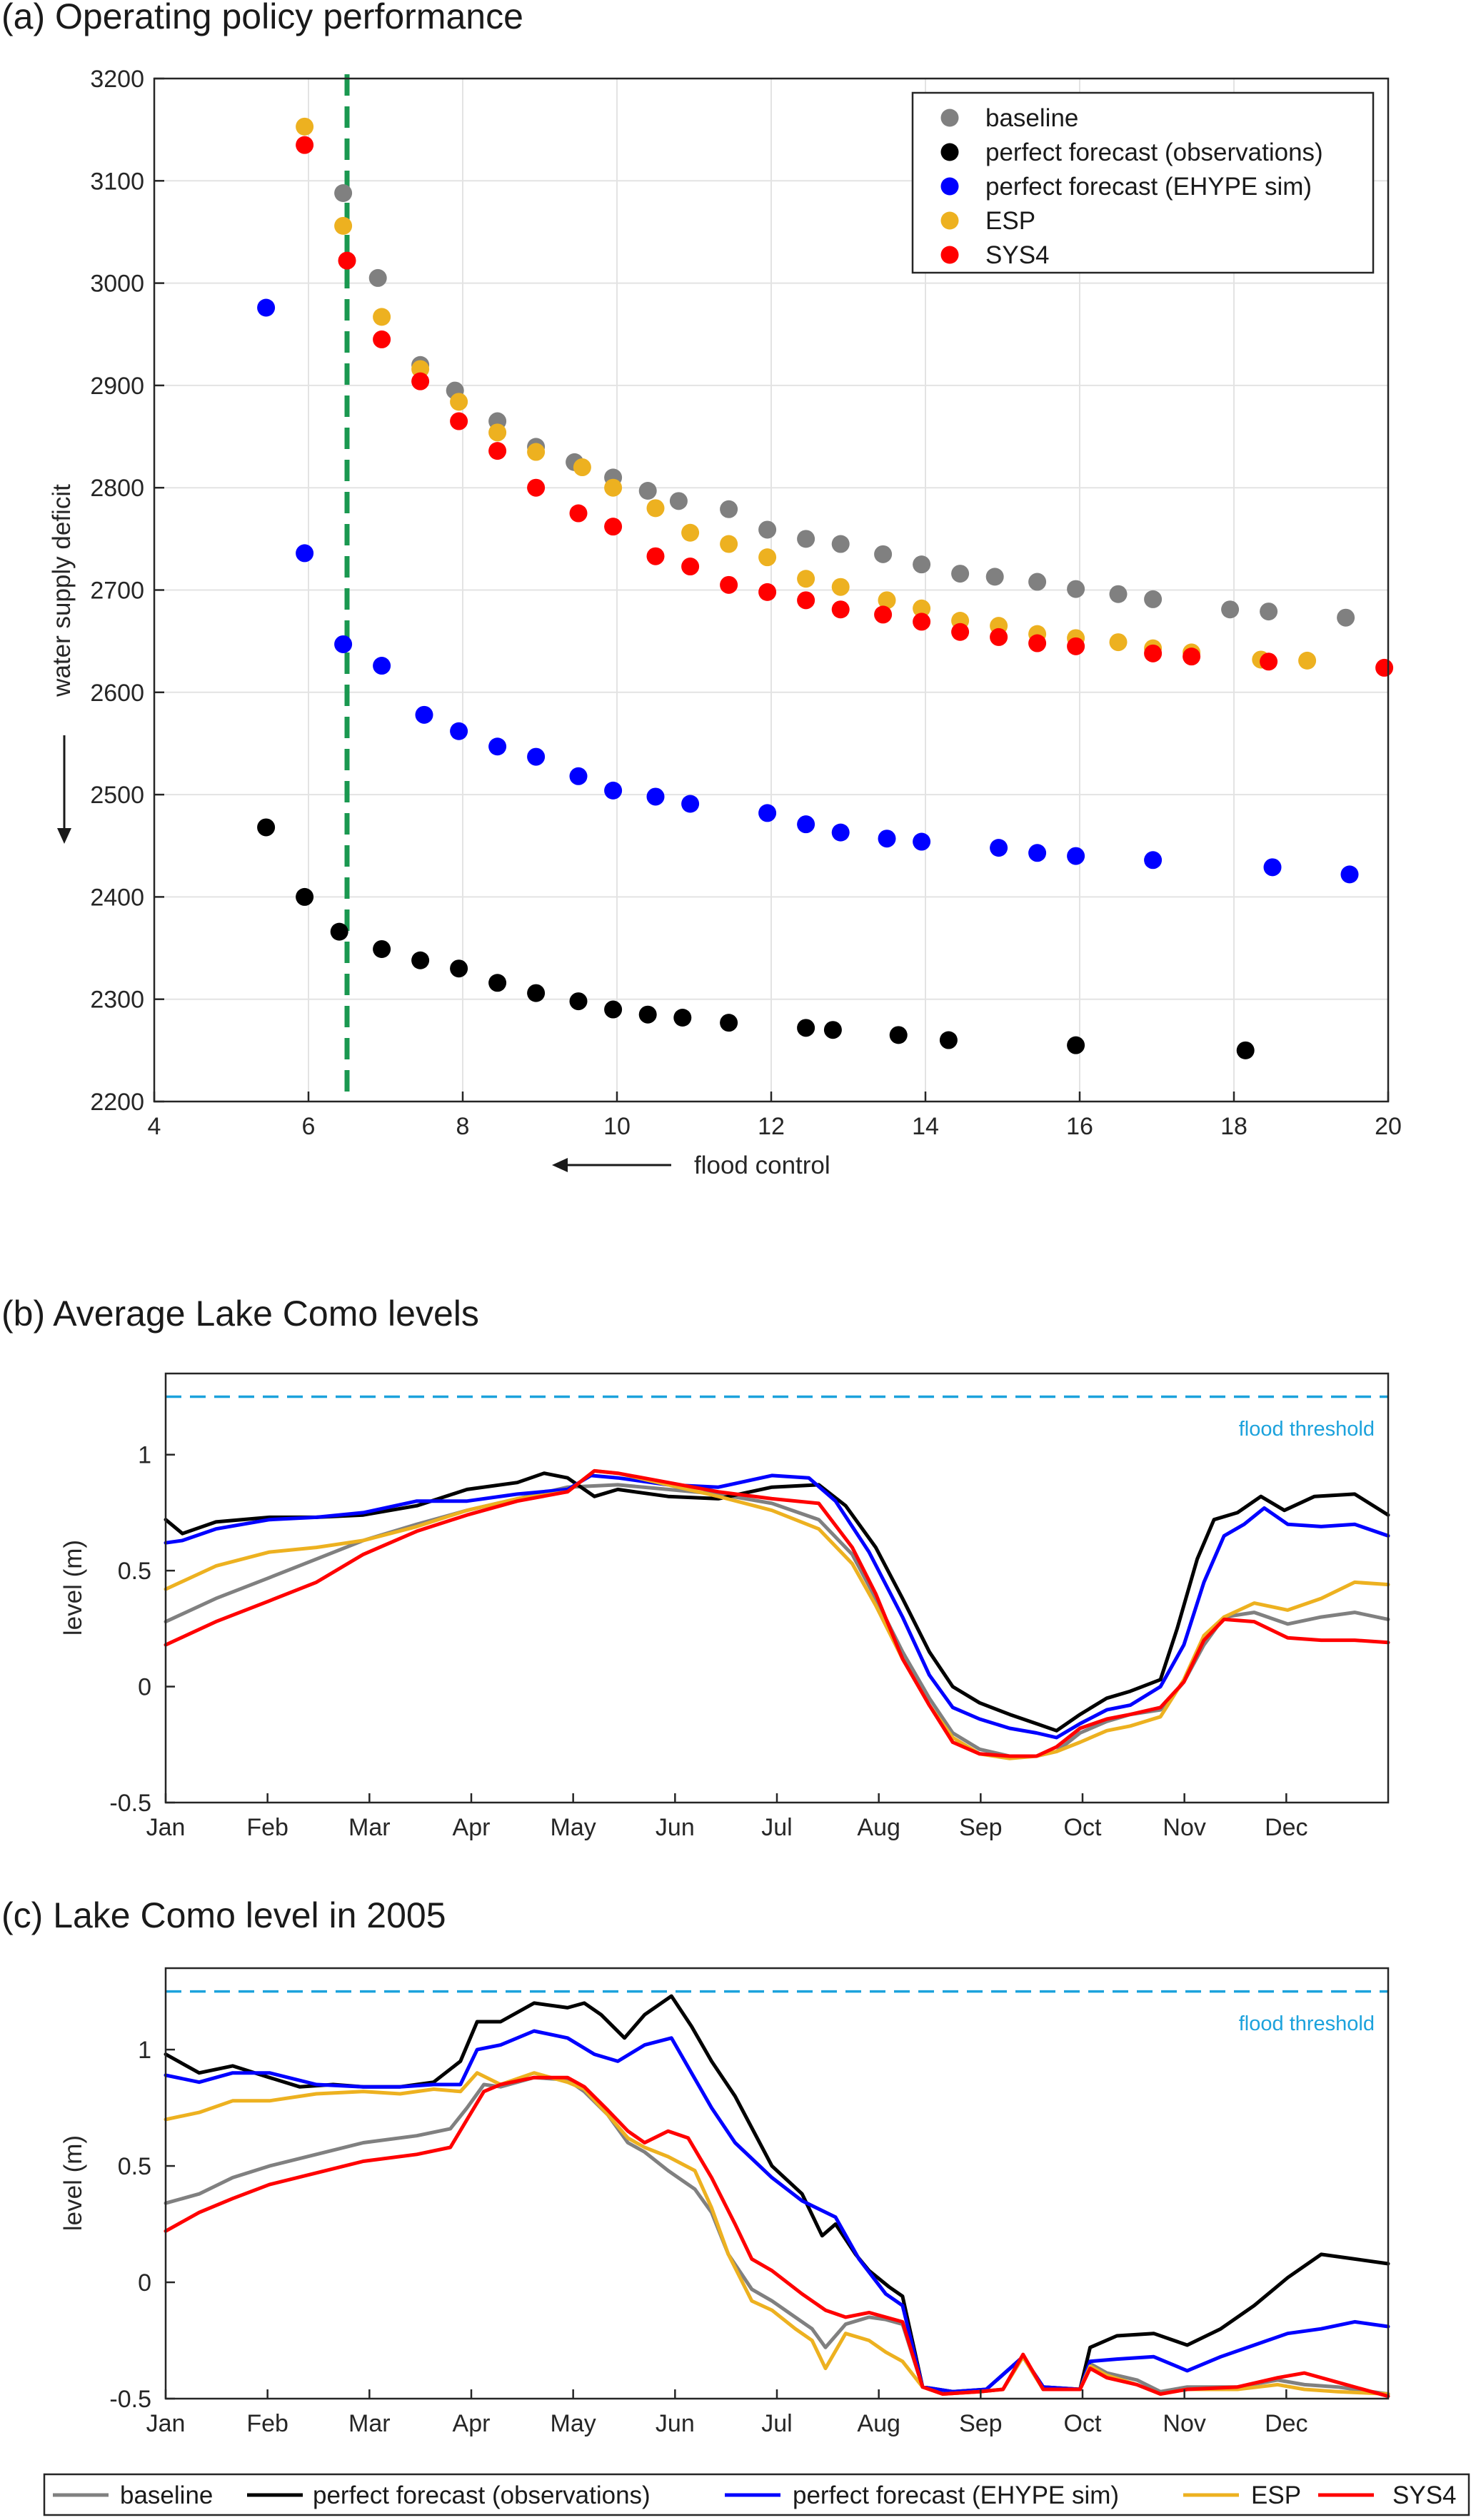  I want to click on panel-a-xtick-label: 10, so click(617, 1126).